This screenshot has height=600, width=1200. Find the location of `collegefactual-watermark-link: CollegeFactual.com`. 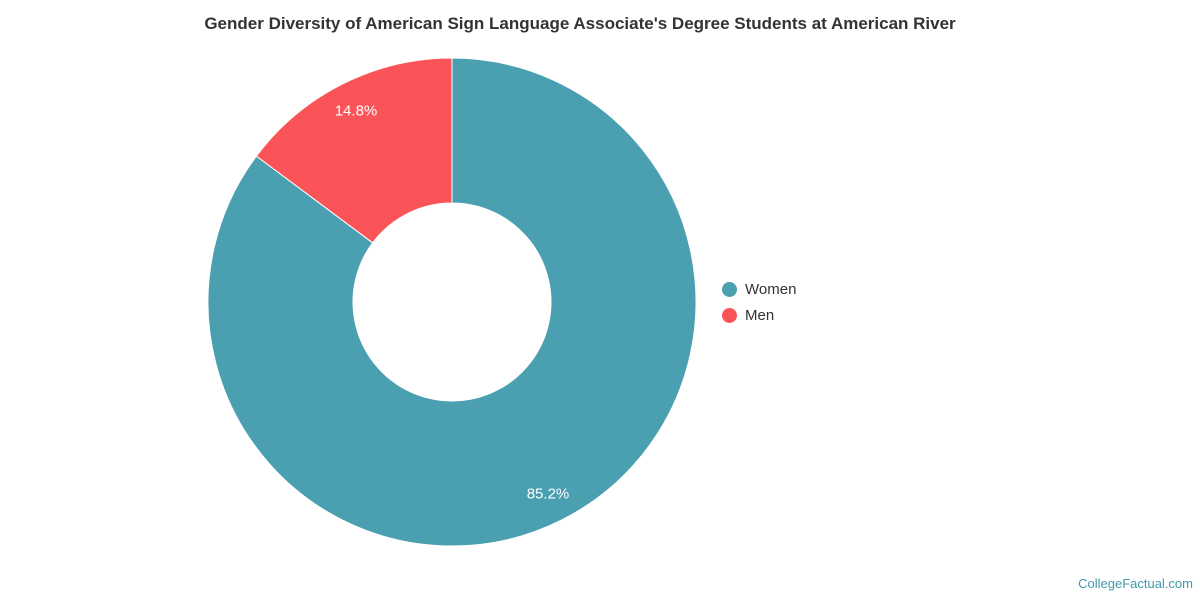

collegefactual-watermark-link: CollegeFactual.com is located at coordinates (1135, 583).